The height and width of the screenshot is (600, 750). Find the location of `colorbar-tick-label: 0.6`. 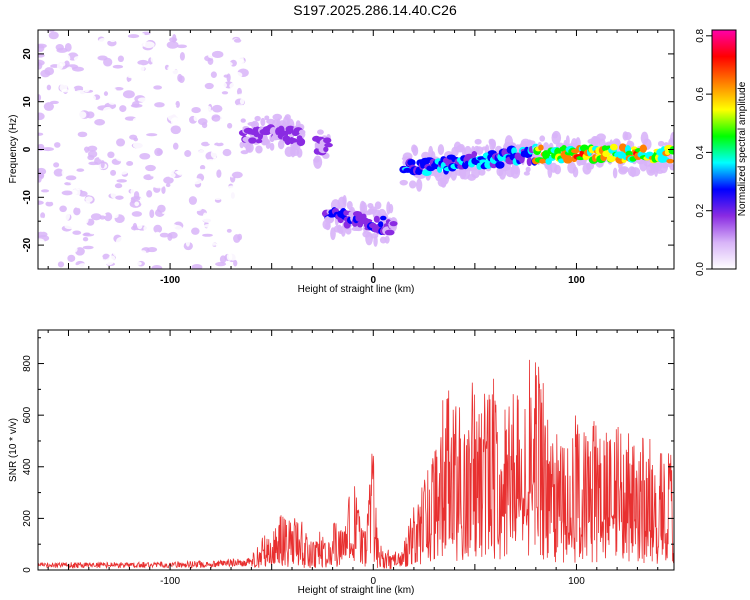

colorbar-tick-label: 0.6 is located at coordinates (700, 94).